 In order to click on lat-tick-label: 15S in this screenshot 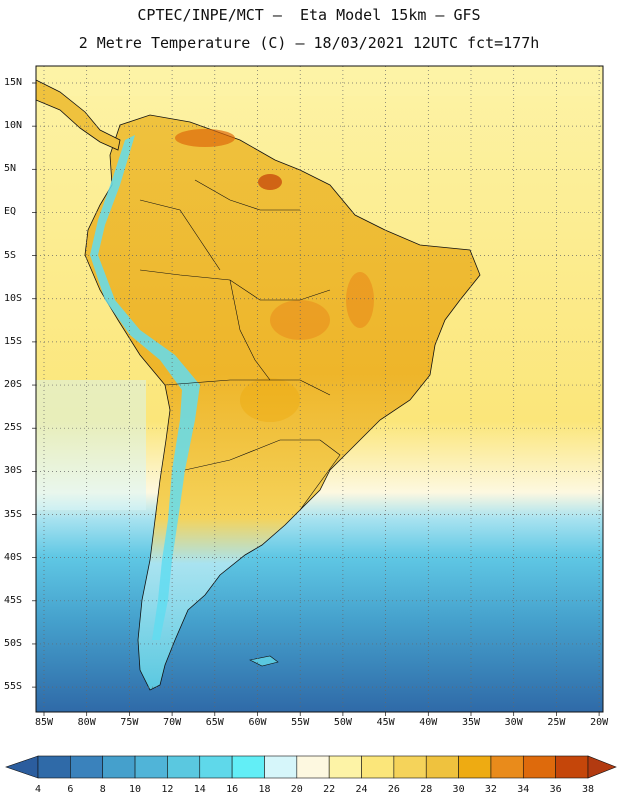, I will do `click(13, 341)`.